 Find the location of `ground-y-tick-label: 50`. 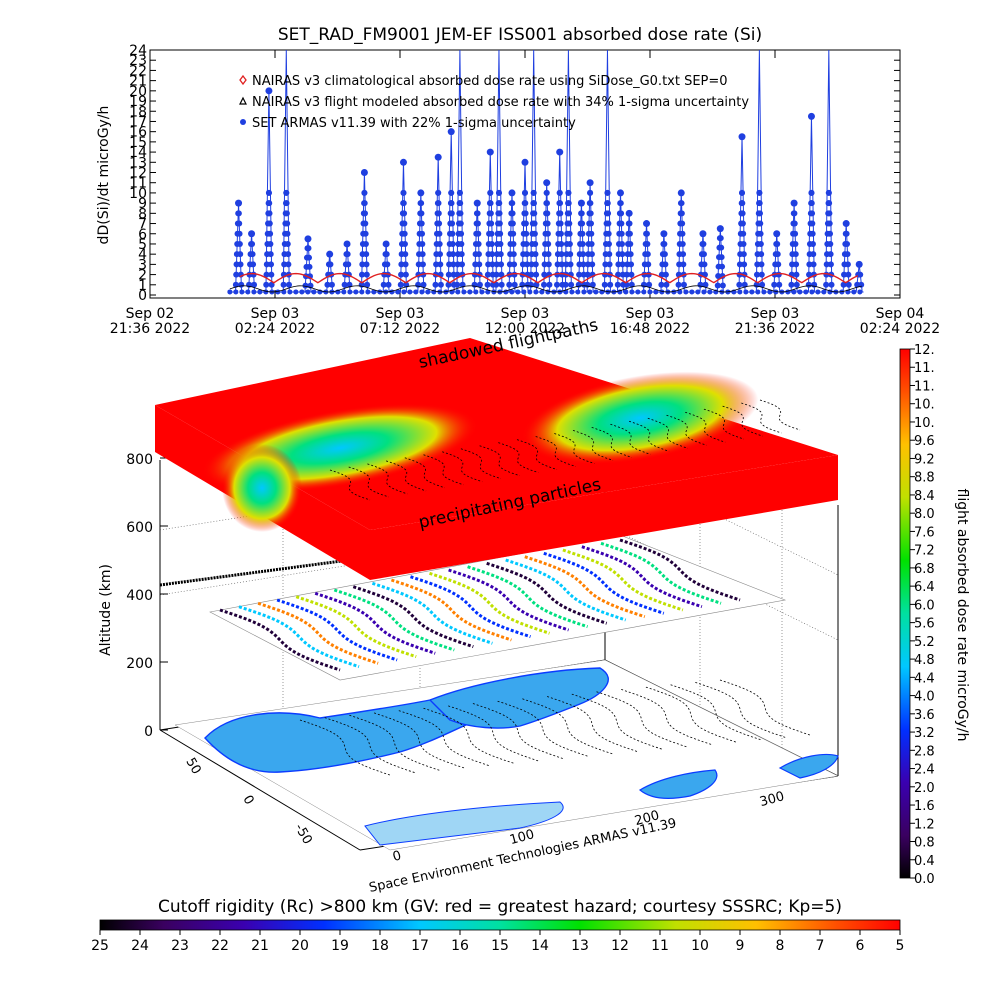

ground-y-tick-label: 50 is located at coordinates (192, 766).